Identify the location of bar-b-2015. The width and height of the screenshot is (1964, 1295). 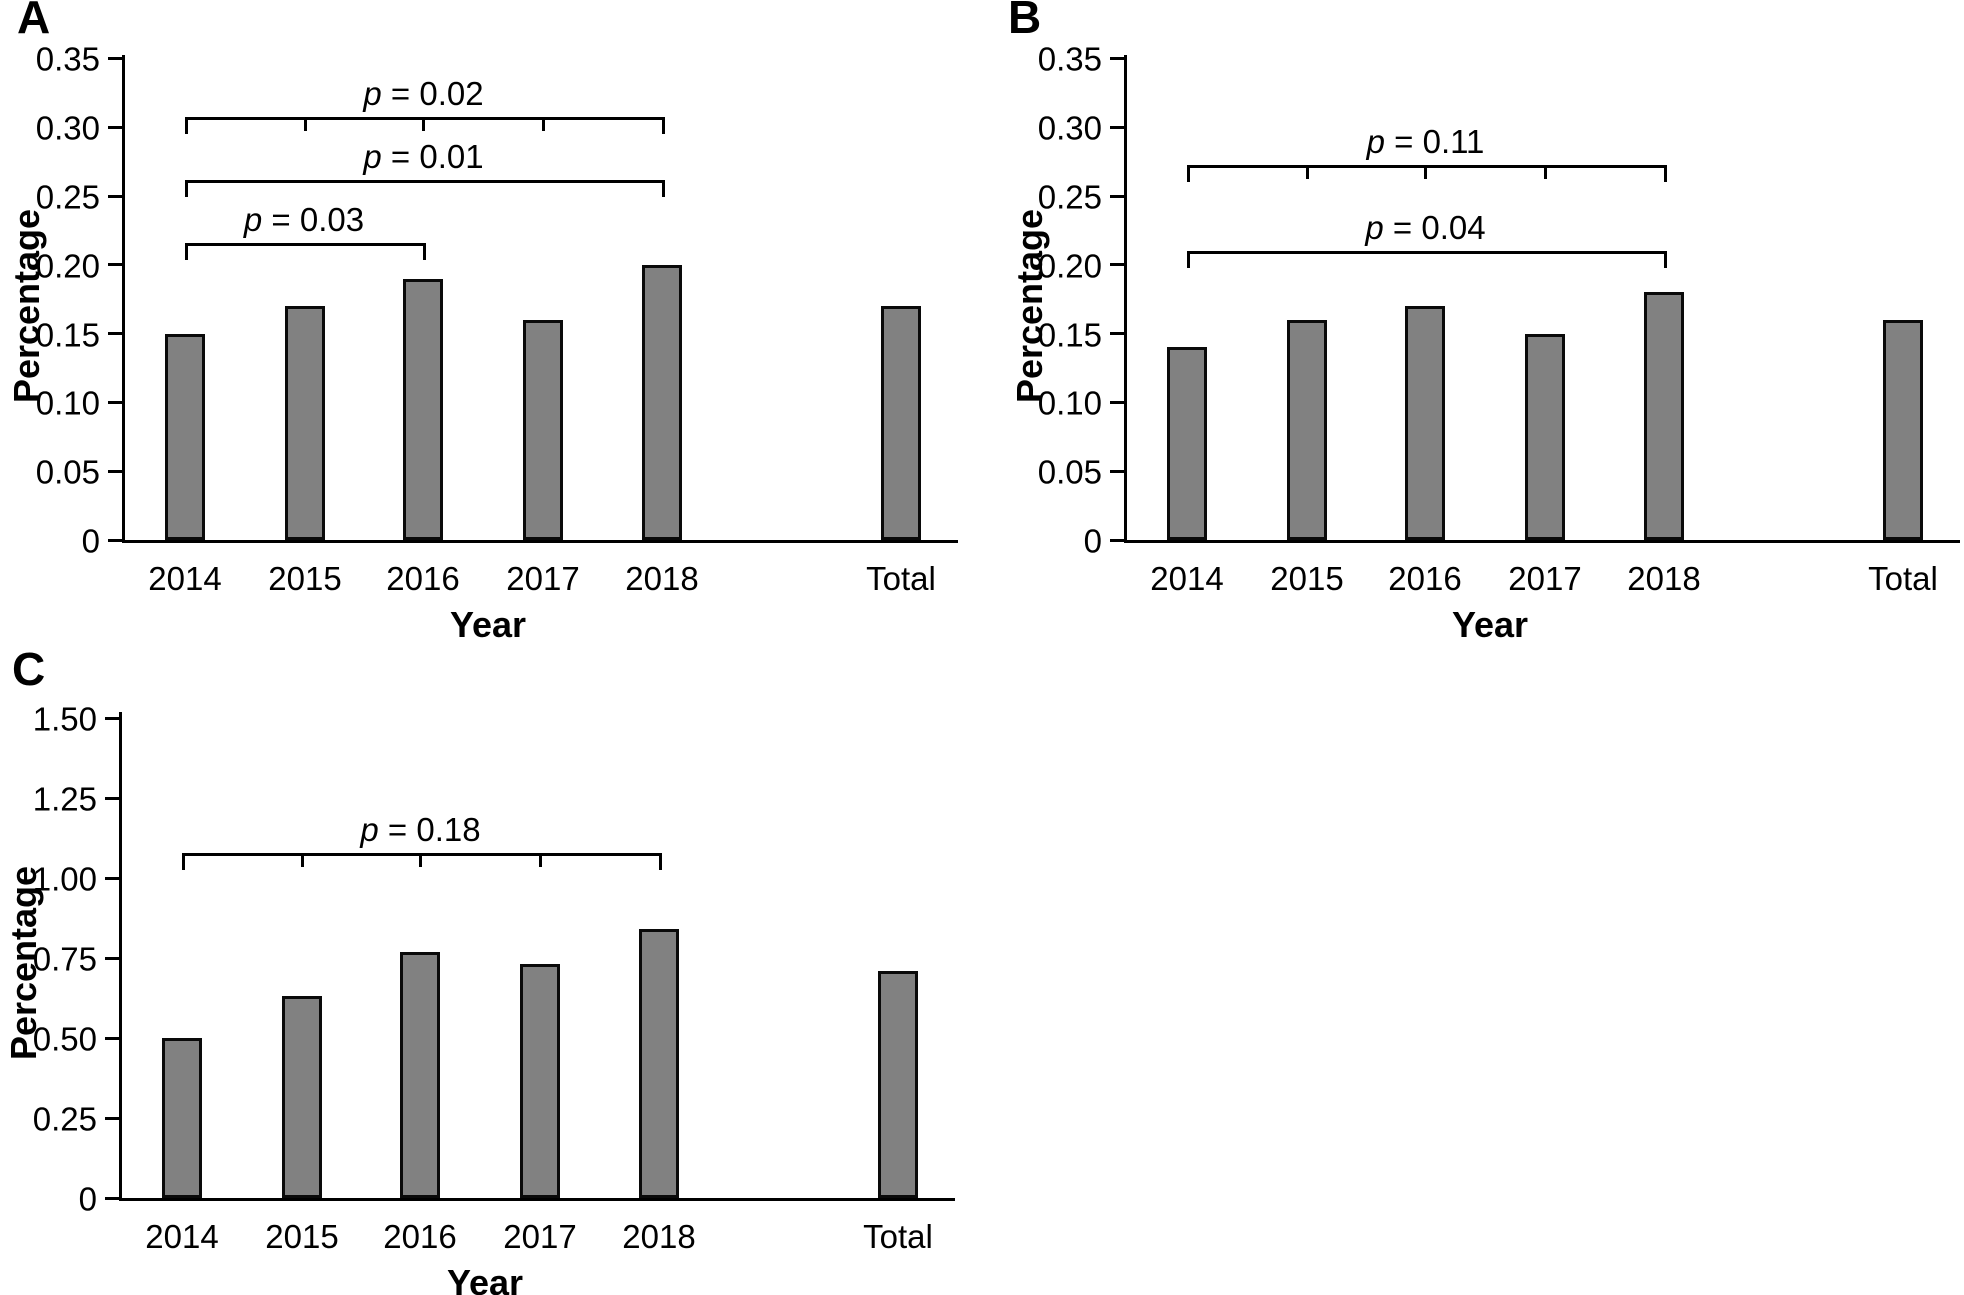
(1307, 429).